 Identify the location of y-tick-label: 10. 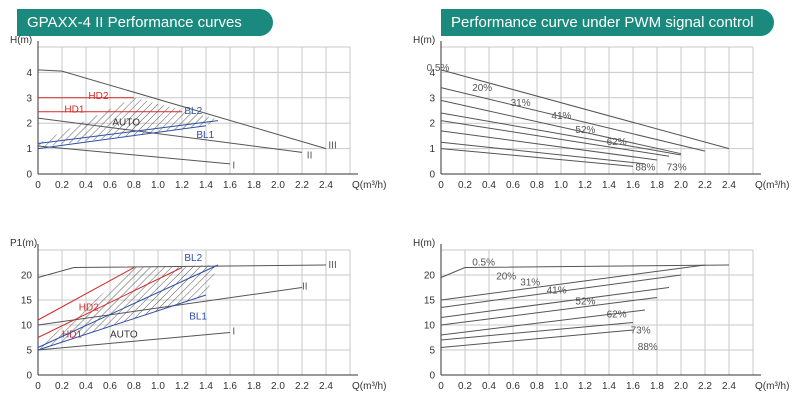
(27, 326).